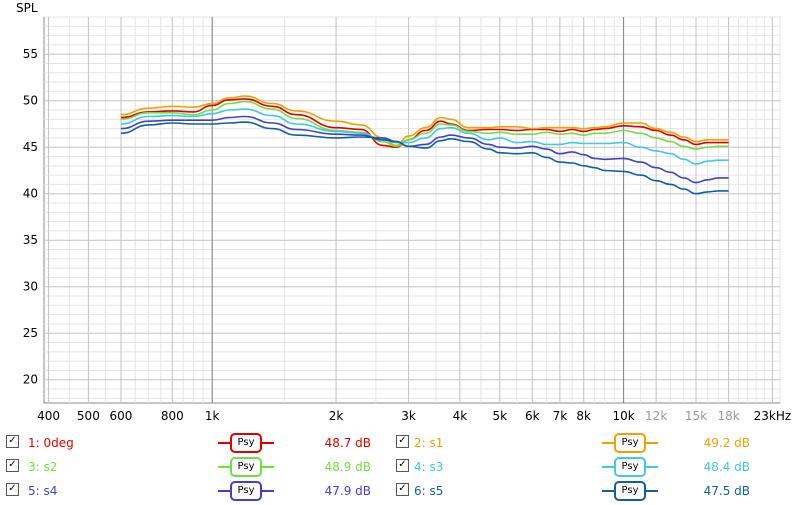  I want to click on legend-item: ✓ 1: 0deg Psy 48.7 dB, so click(400, 442).